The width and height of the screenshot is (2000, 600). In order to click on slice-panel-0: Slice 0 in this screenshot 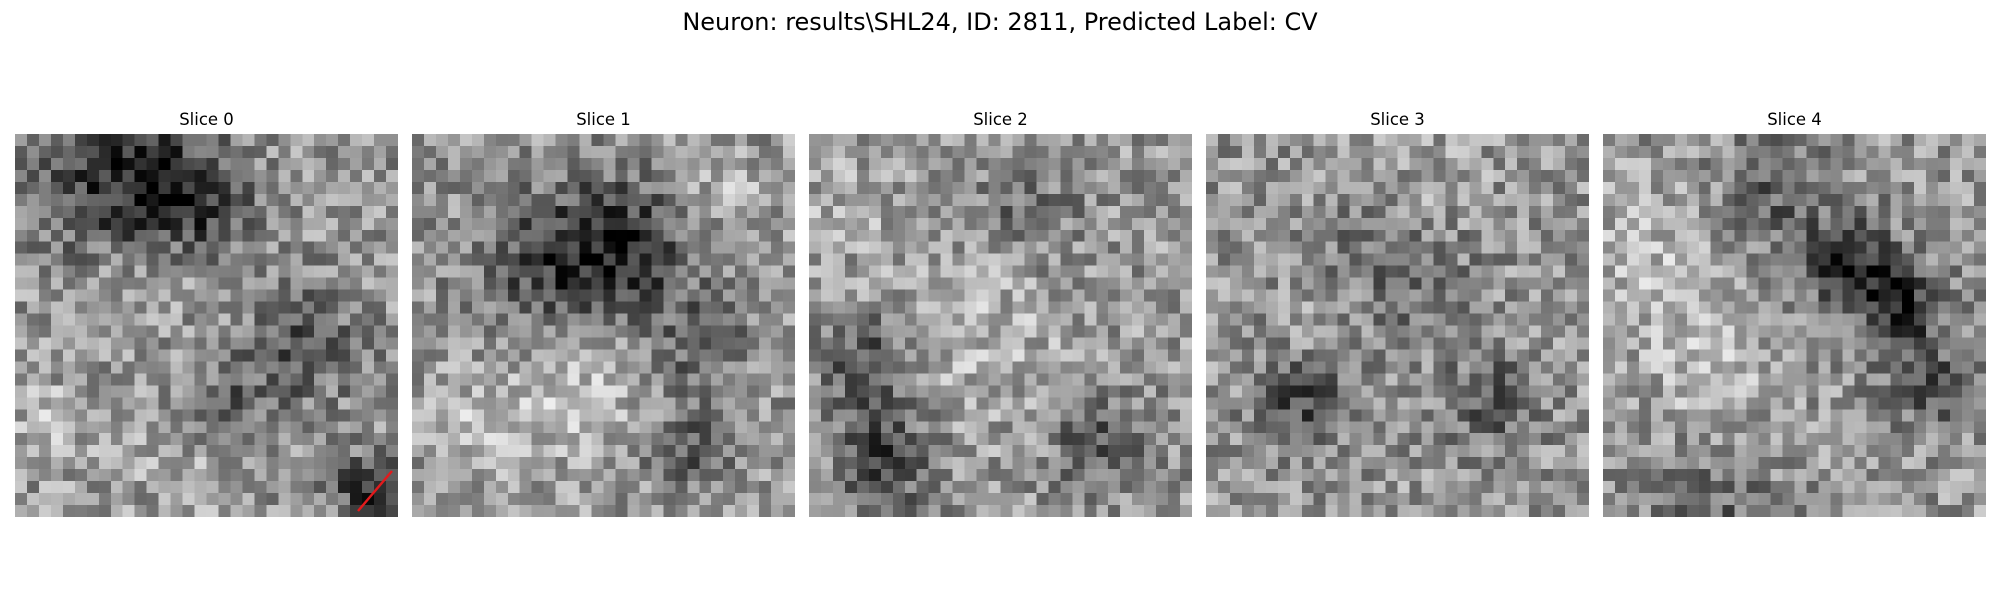, I will do `click(206, 312)`.